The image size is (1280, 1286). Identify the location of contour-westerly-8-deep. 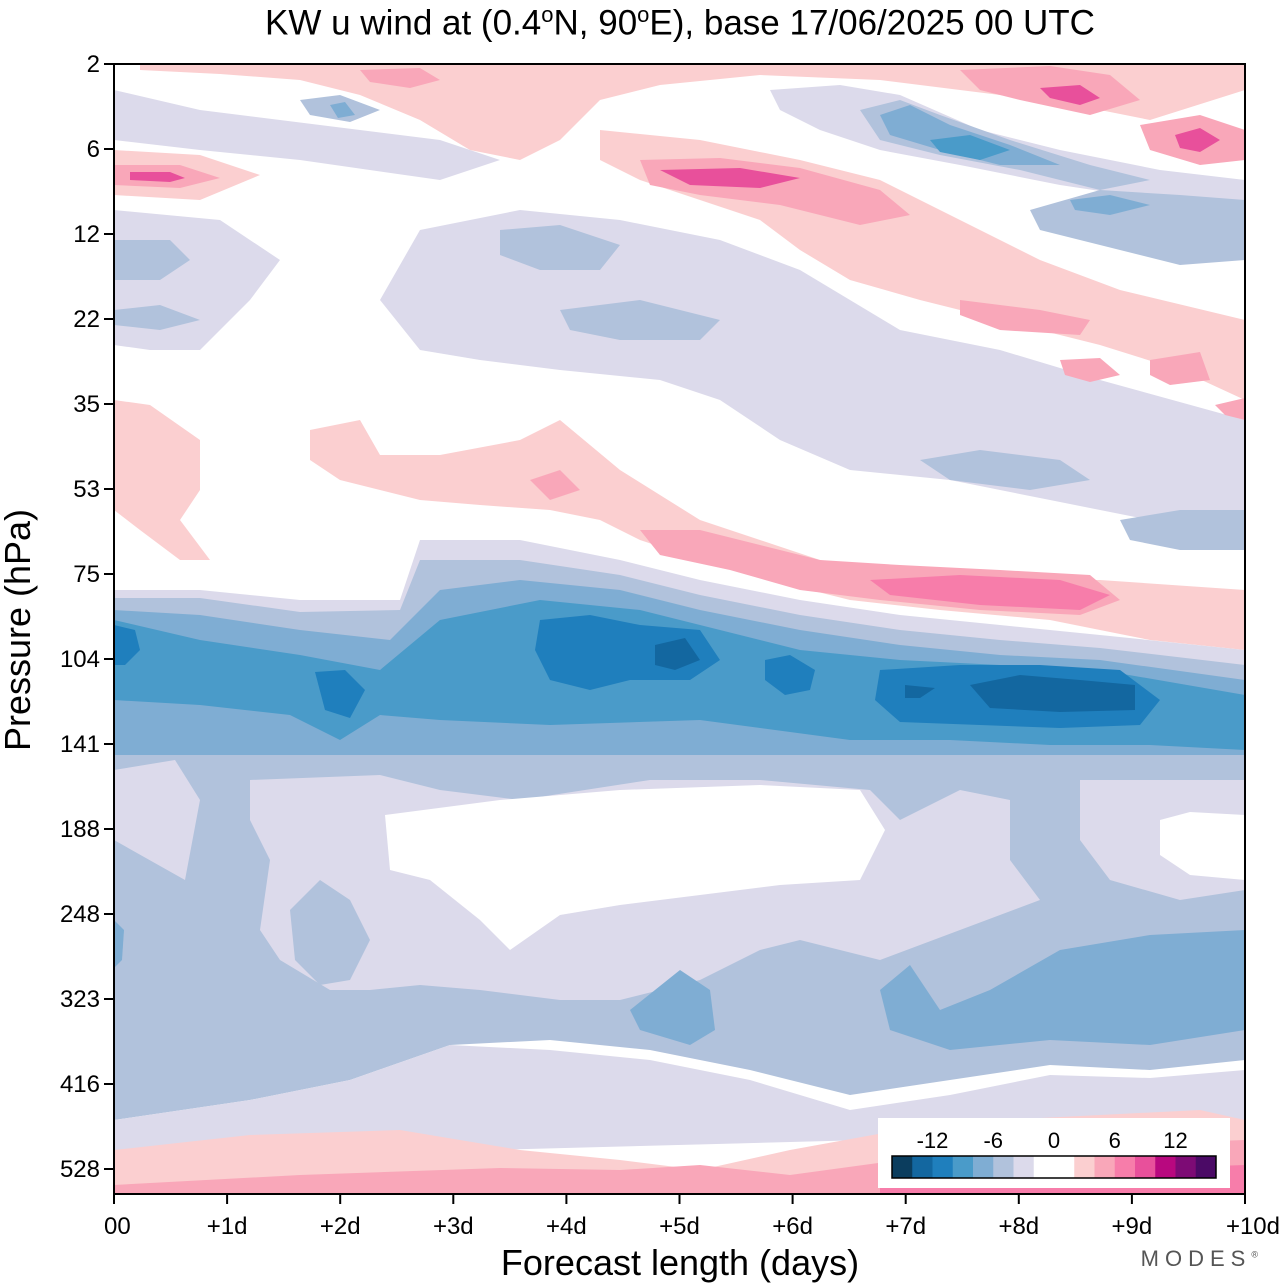
(157, 177).